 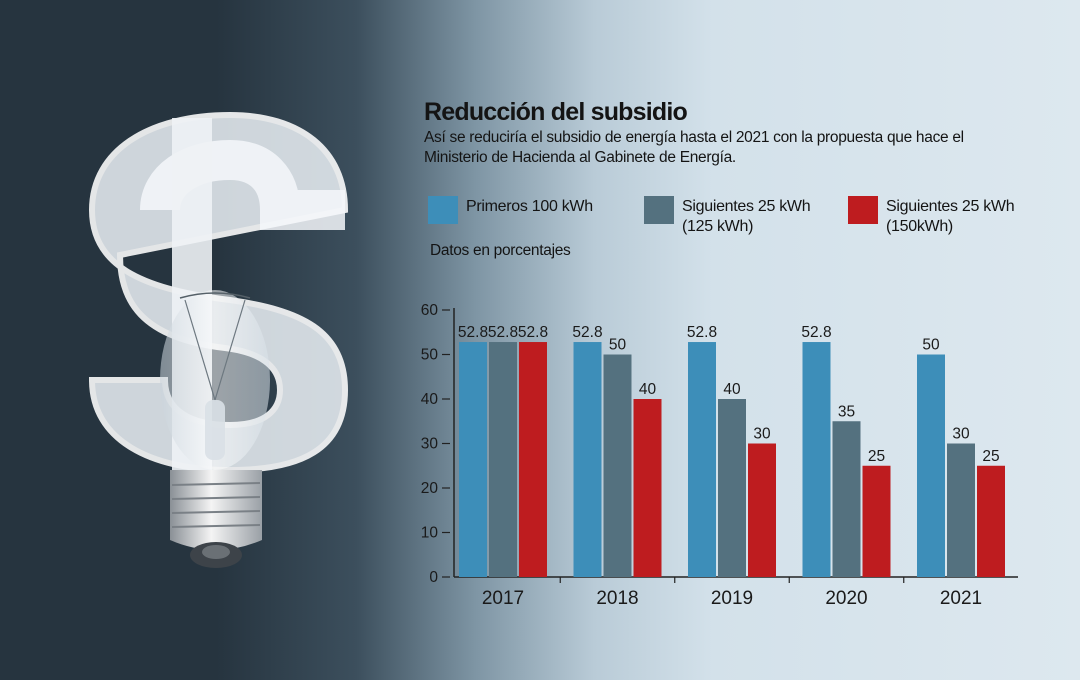 I want to click on y-tick-label: 50, so click(x=430, y=355).